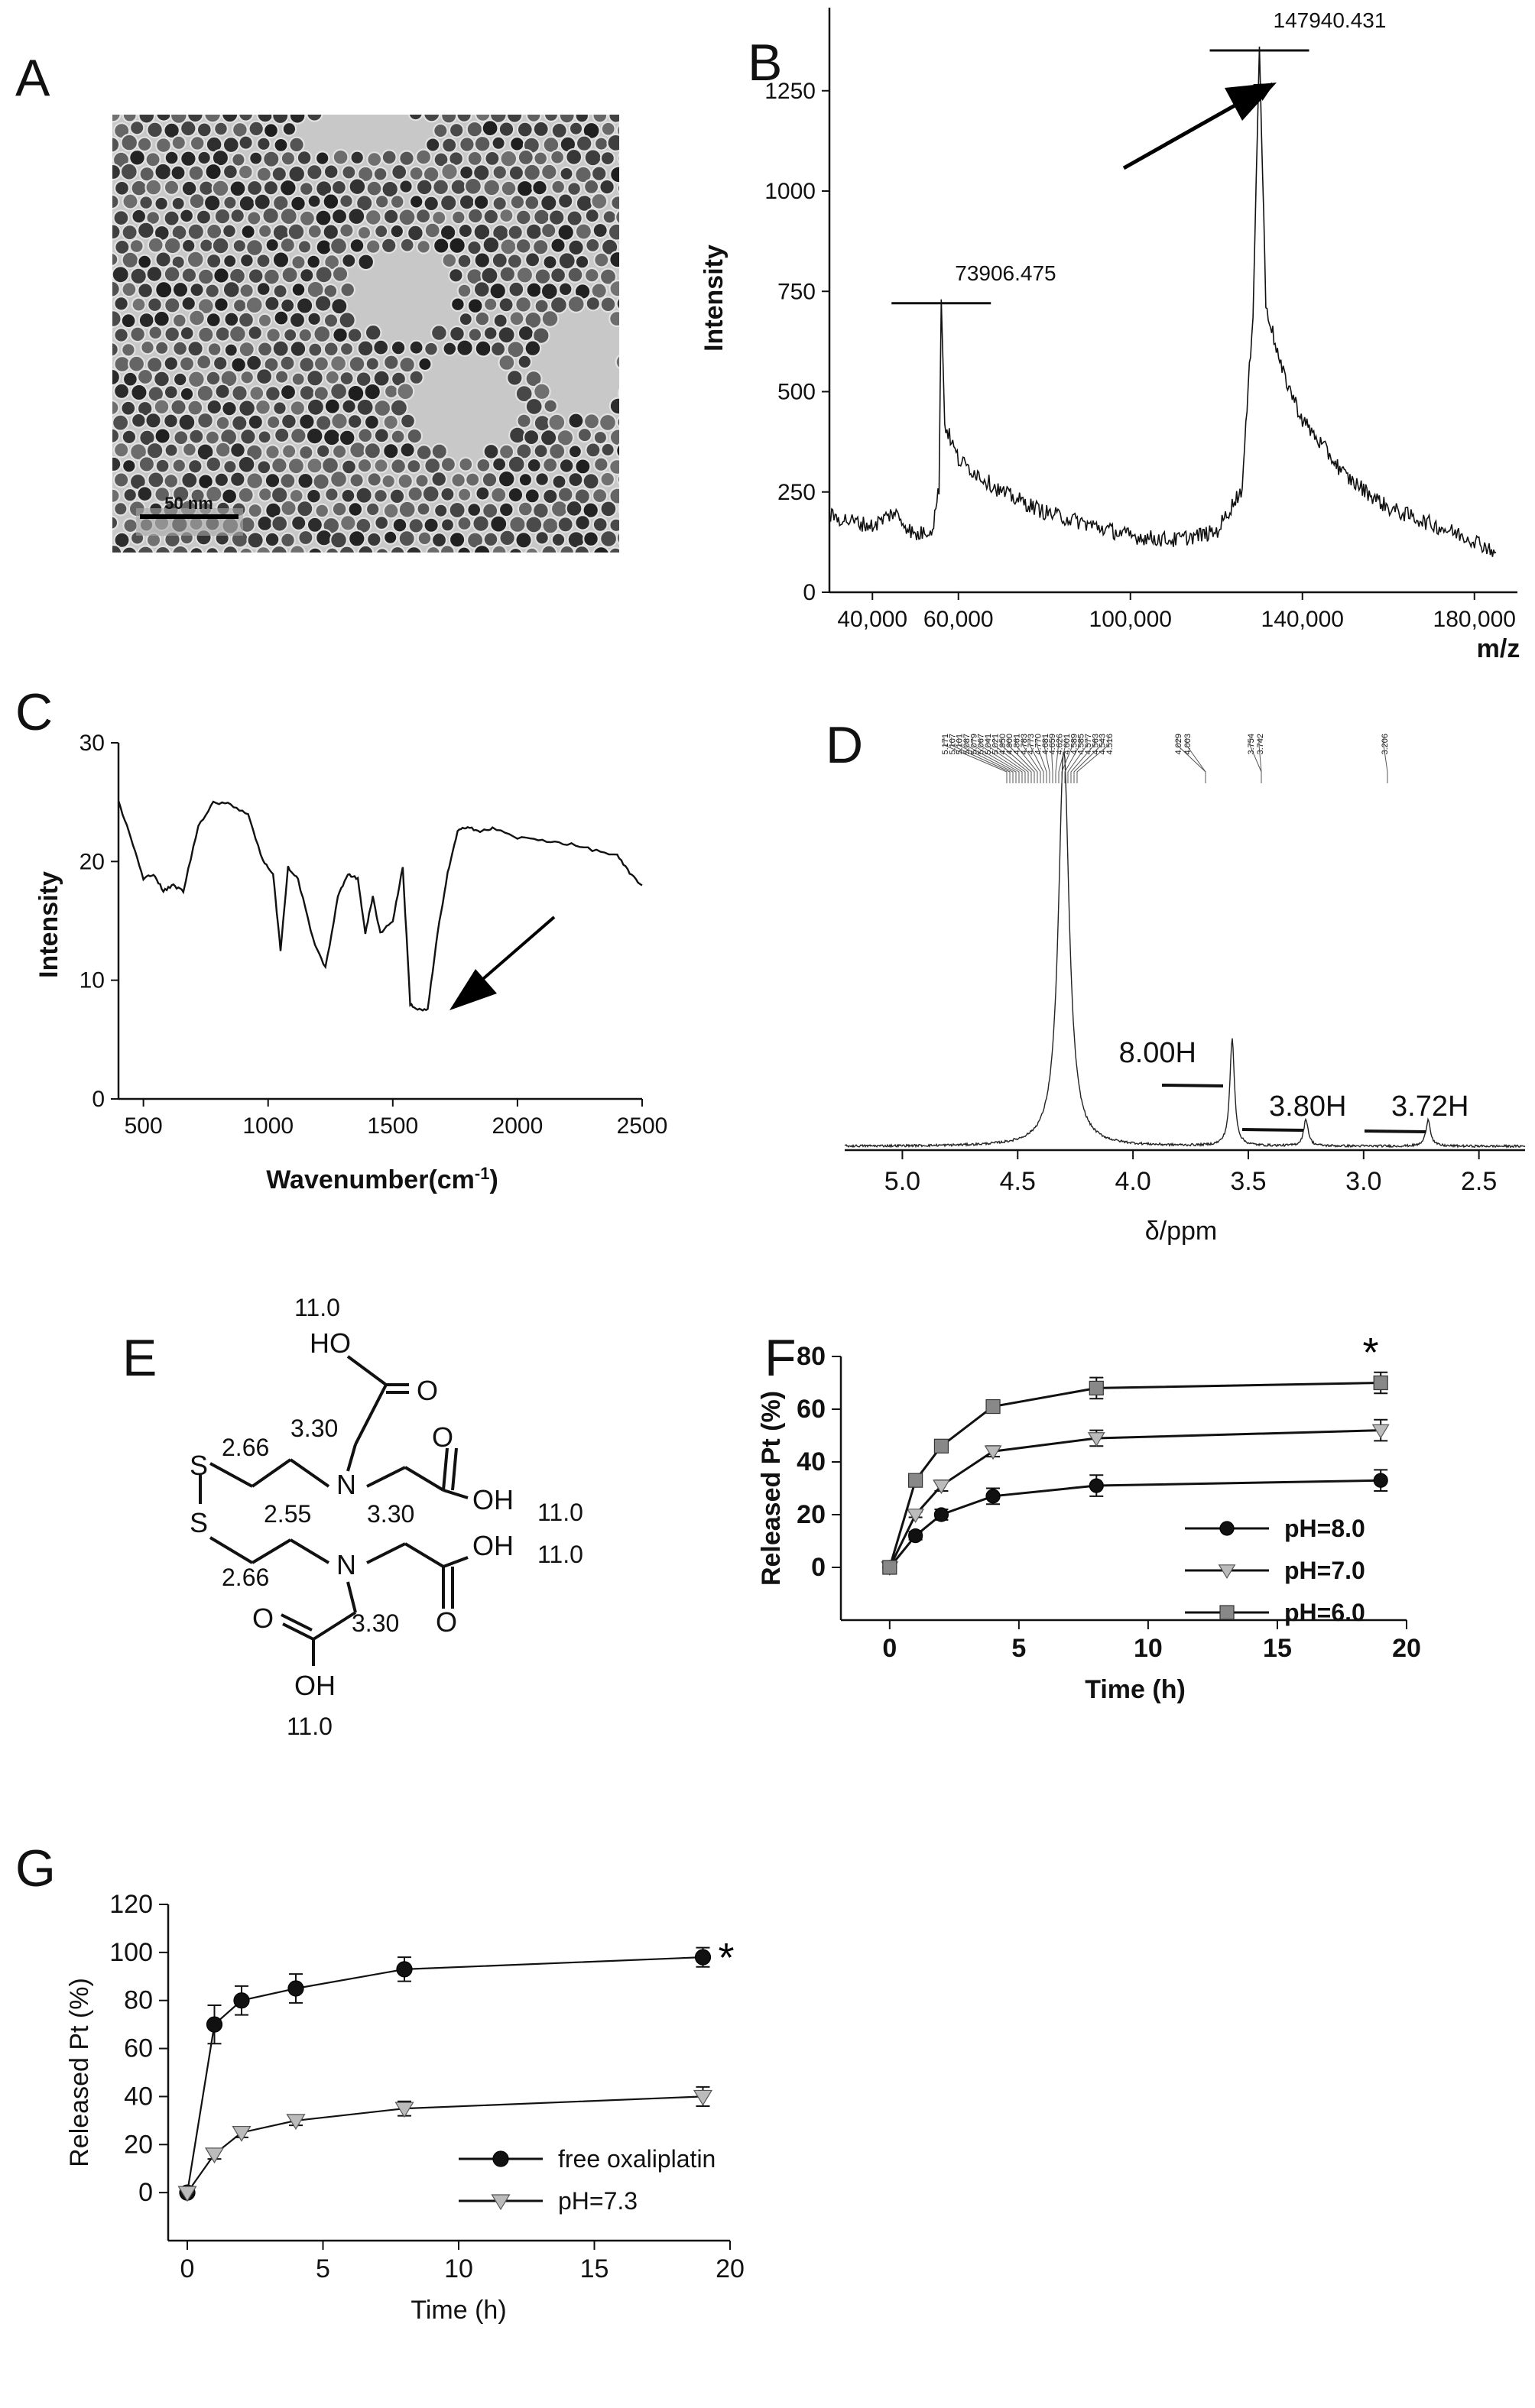  What do you see at coordinates (819, 1567) in the screenshot?
I see `y-tick-label: 0` at bounding box center [819, 1567].